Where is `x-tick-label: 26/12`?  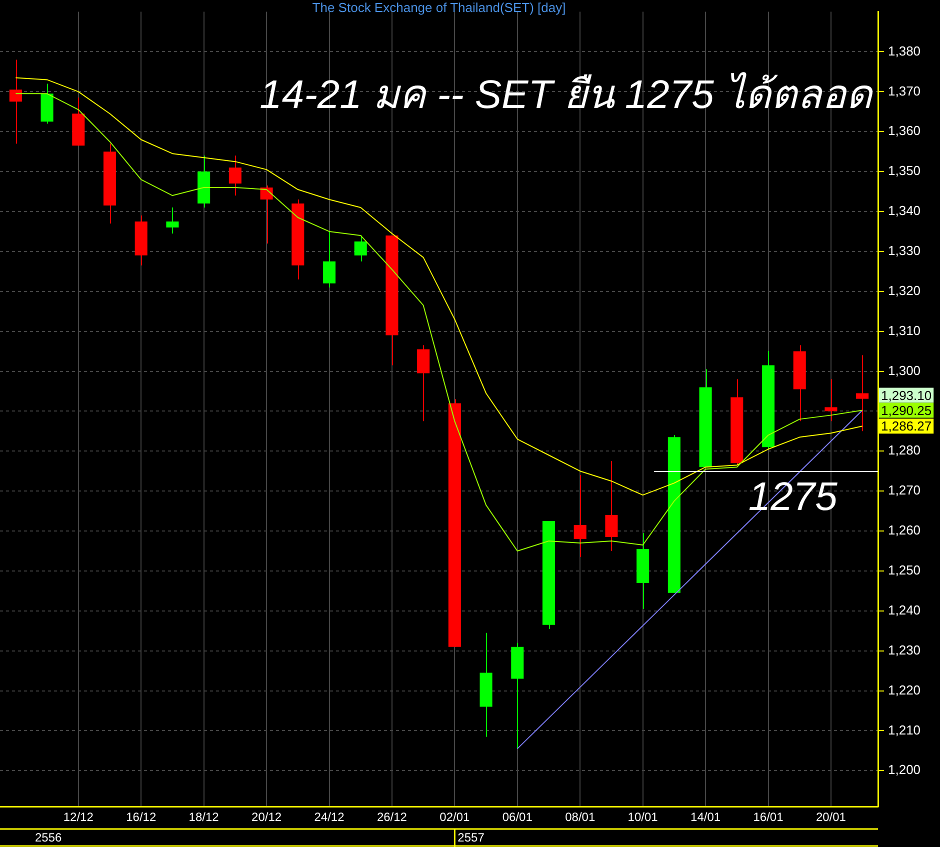 x-tick-label: 26/12 is located at coordinates (392, 817).